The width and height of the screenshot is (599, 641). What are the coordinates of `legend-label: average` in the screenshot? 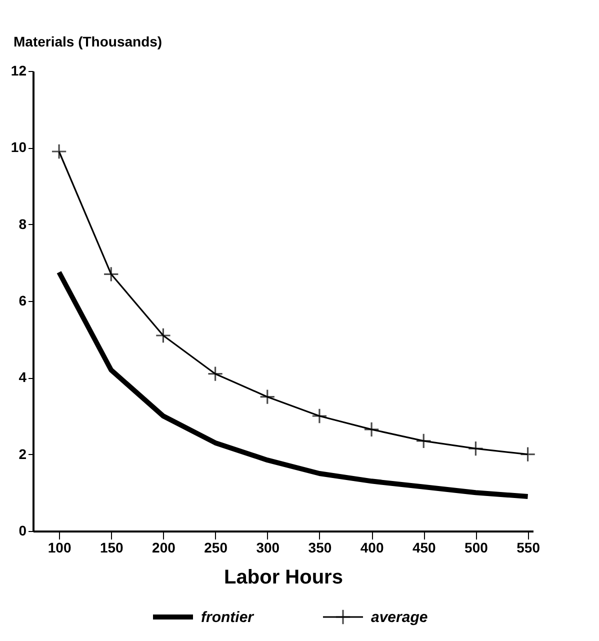 It's located at (399, 617).